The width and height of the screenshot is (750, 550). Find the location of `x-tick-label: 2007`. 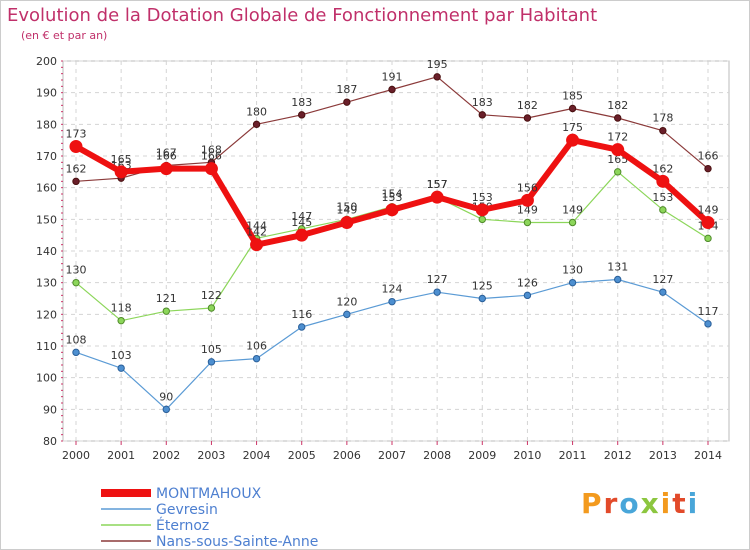

x-tick-label: 2007 is located at coordinates (392, 455).